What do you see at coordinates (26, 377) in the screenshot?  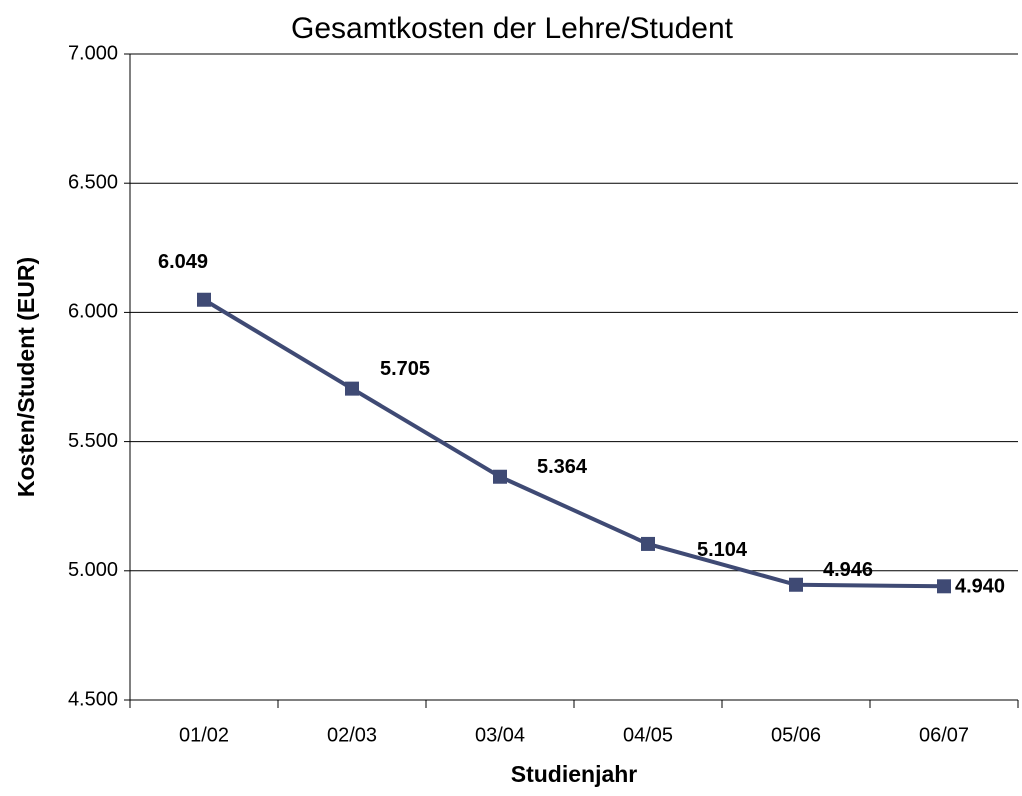 I see `y-axis-title: Kosten/Student (EUR)` at bounding box center [26, 377].